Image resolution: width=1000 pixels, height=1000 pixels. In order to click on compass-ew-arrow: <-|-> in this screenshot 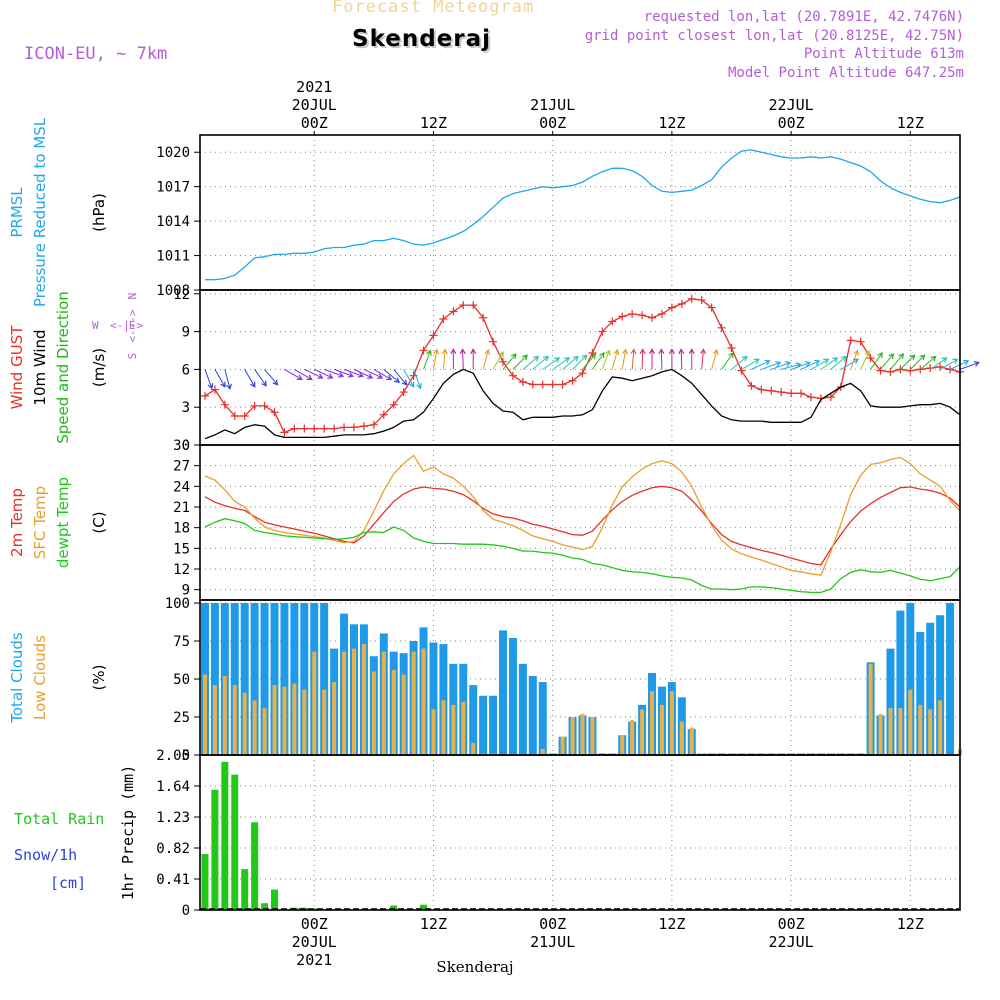, I will do `click(126, 325)`.